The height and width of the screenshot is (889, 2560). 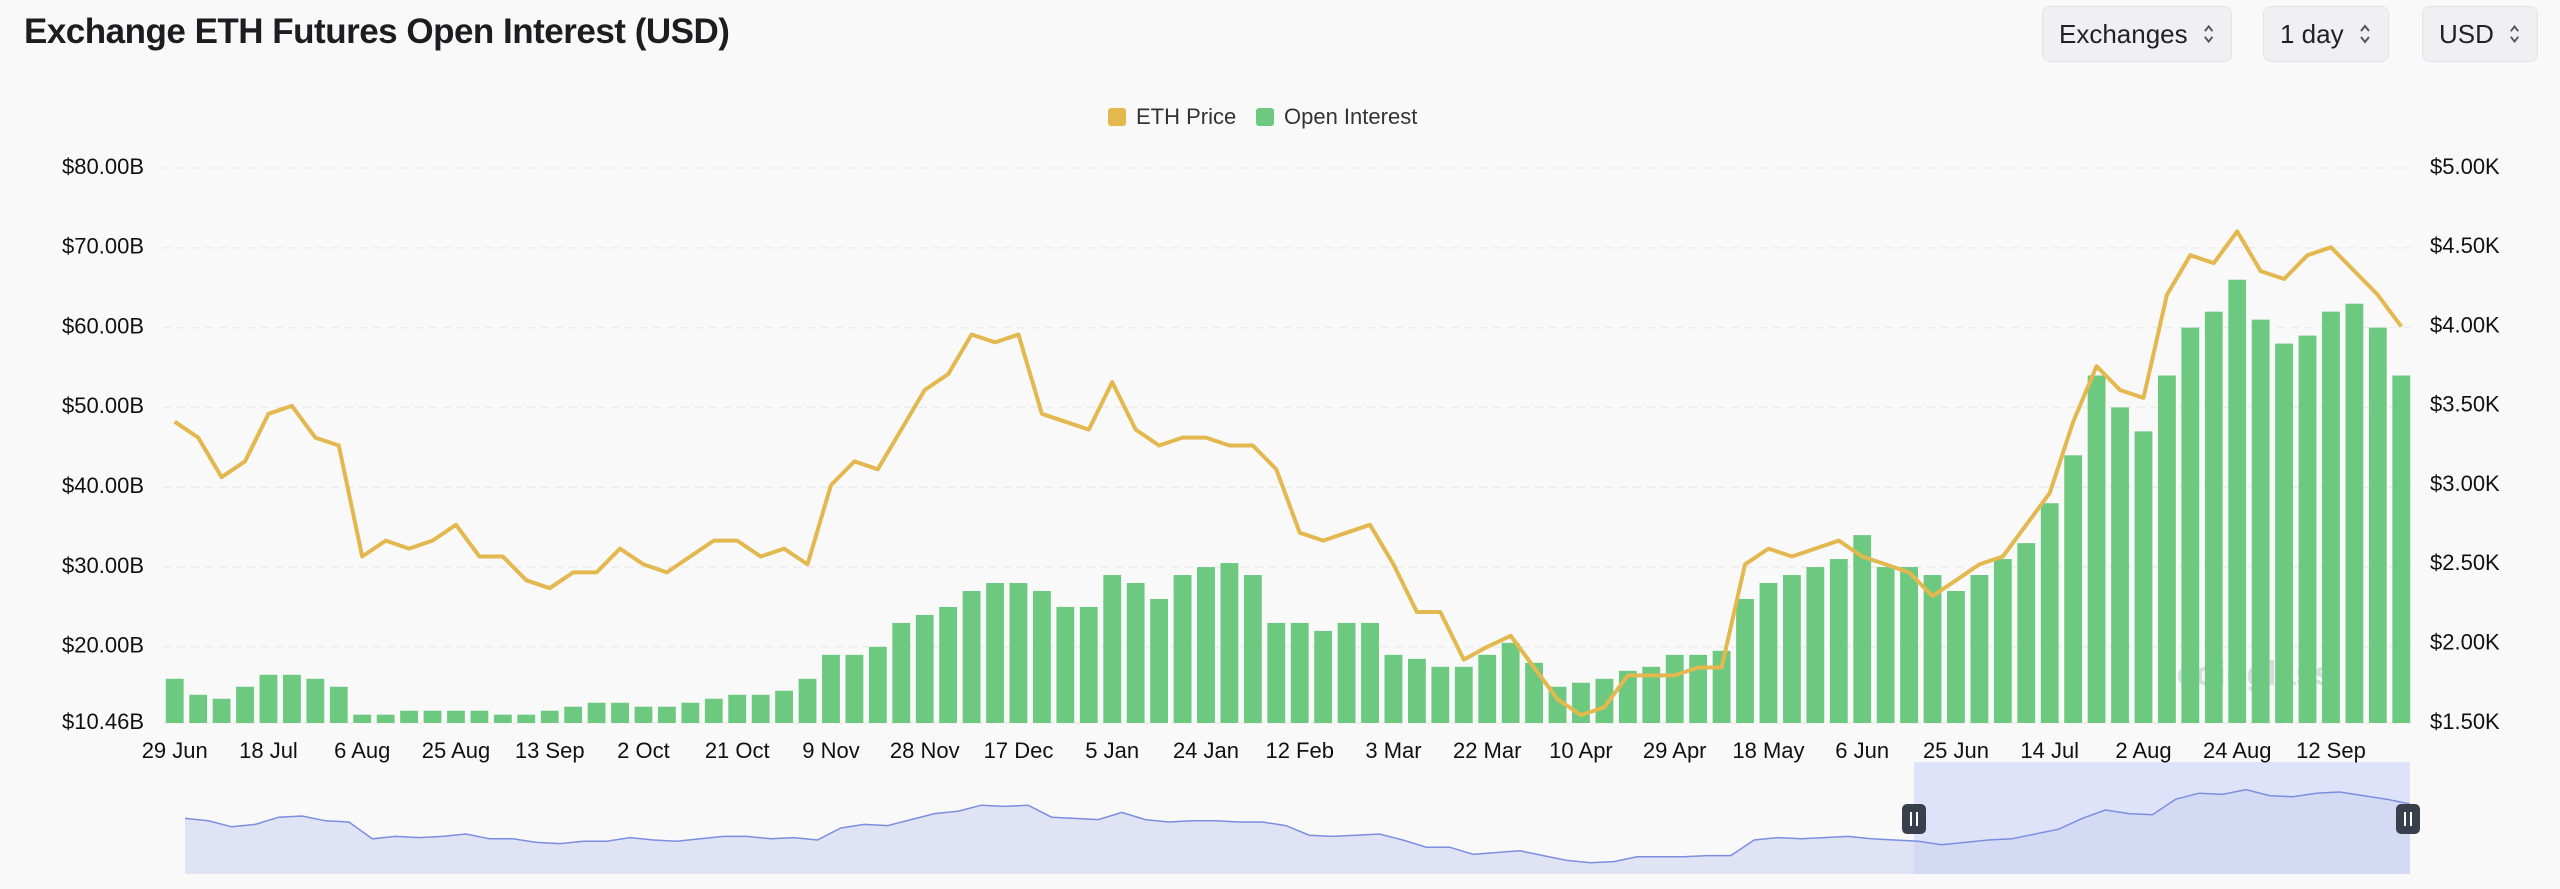 I want to click on y2-tick-label: $3.50K, so click(x=2465, y=404).